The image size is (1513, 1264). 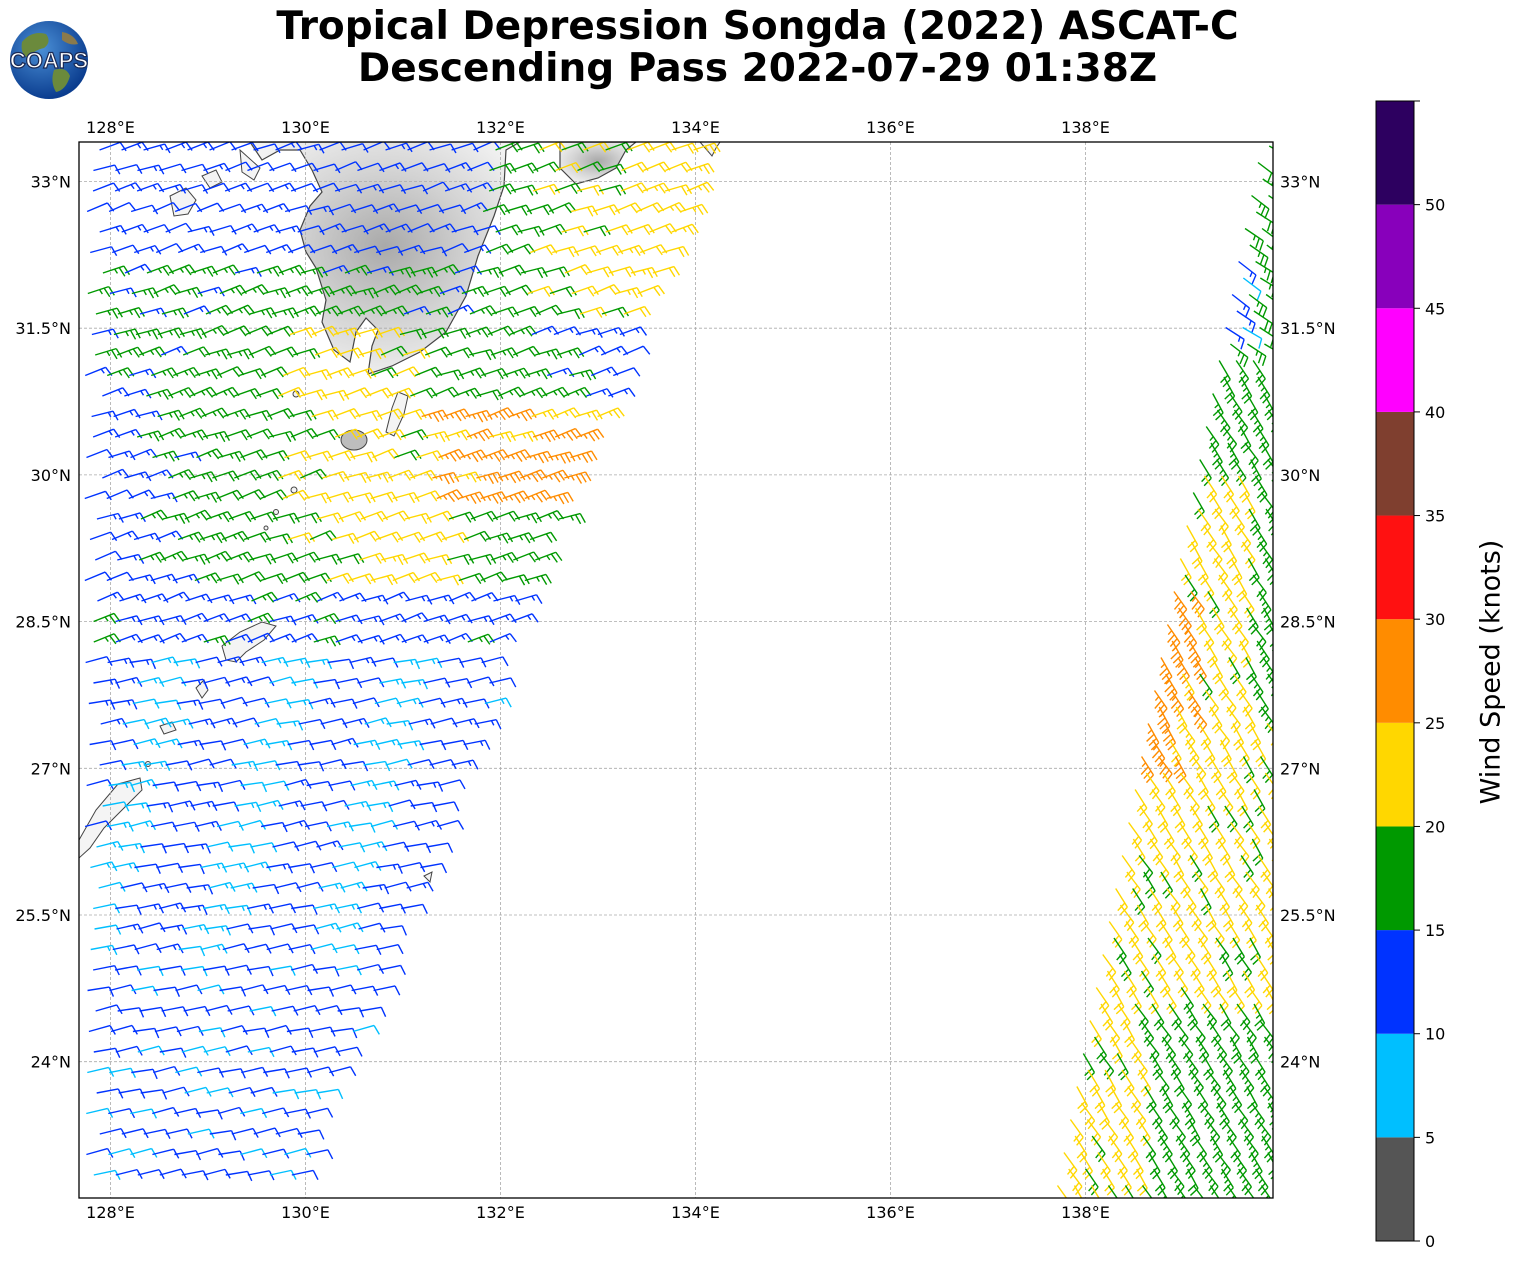 What do you see at coordinates (43, 328) in the screenshot?
I see `left-lat-label-1: 31.5°N` at bounding box center [43, 328].